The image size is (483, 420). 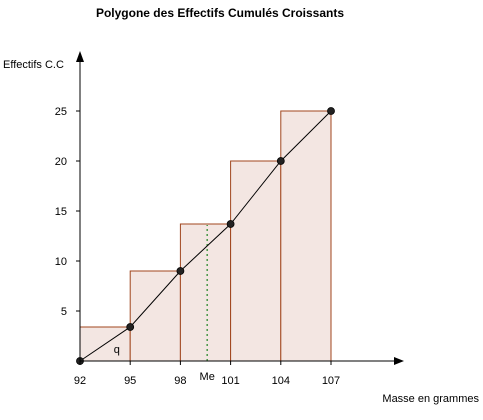 What do you see at coordinates (61, 212) in the screenshot?
I see `y-tick-label-2: 15` at bounding box center [61, 212].